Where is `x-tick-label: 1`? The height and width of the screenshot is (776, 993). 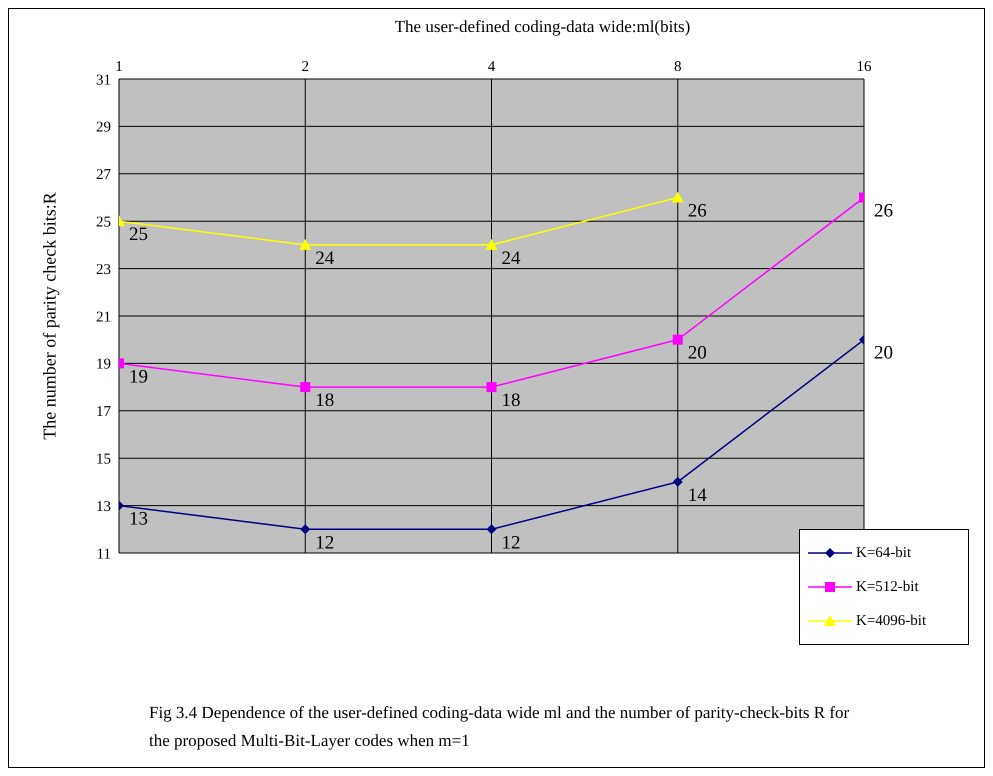
x-tick-label: 1 is located at coordinates (119, 67).